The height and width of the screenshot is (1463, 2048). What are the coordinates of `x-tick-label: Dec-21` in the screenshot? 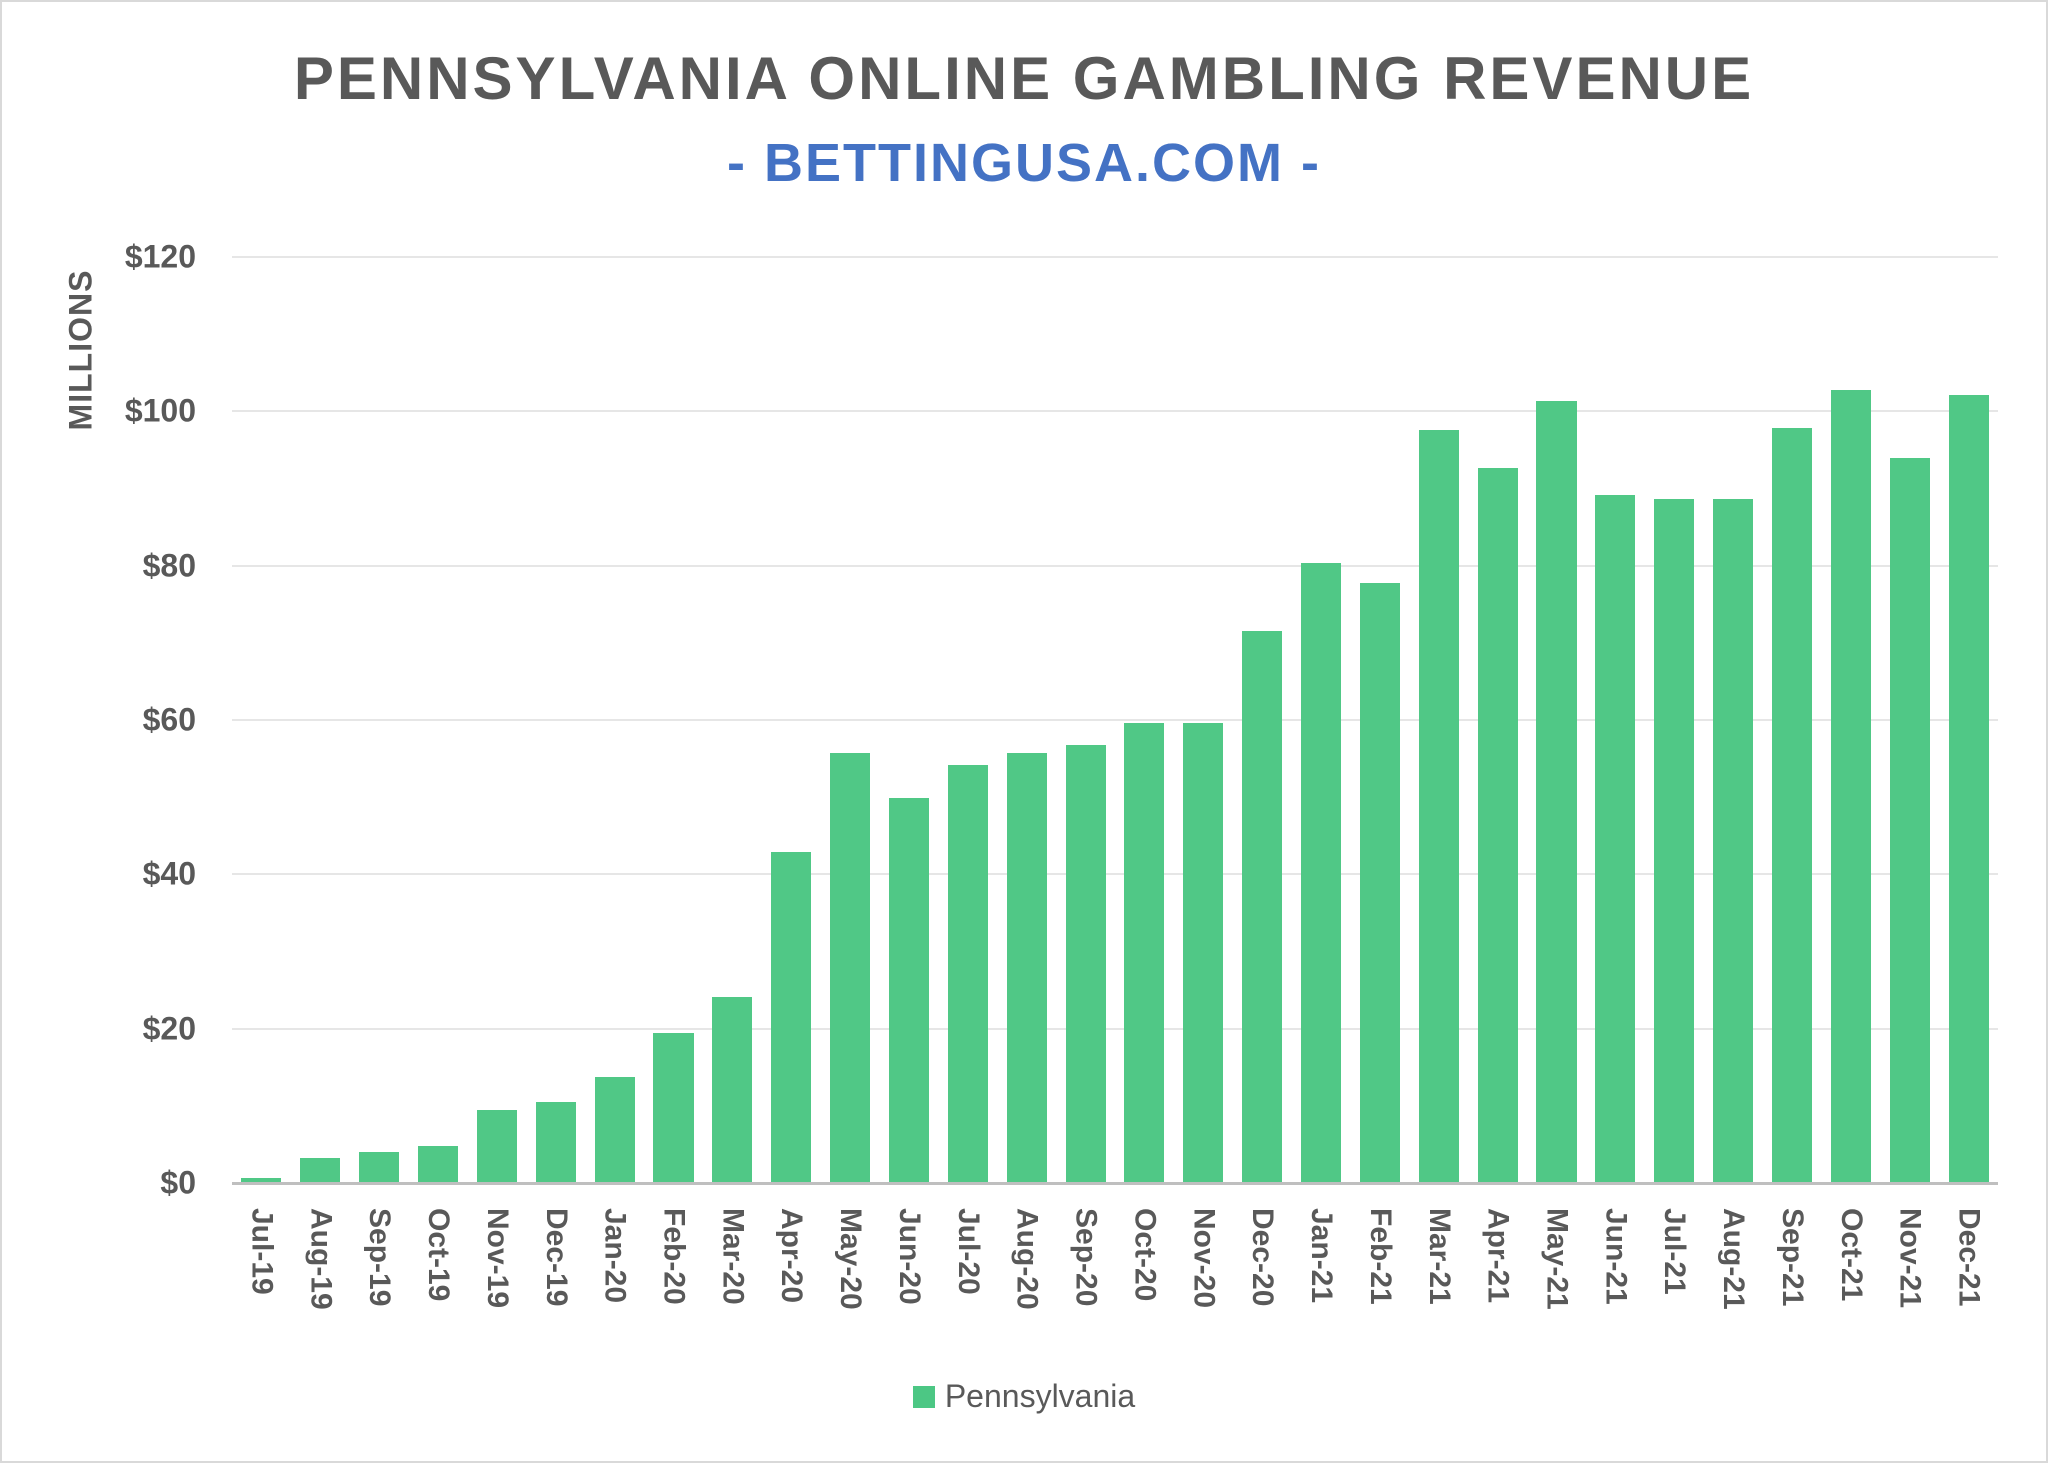 It's located at (1969, 1257).